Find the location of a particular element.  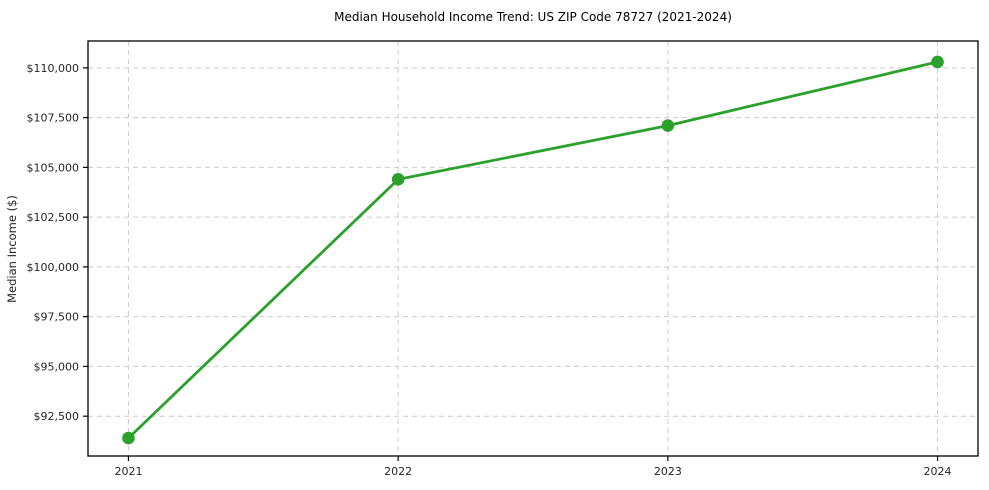

data-point-2023 is located at coordinates (668, 125).